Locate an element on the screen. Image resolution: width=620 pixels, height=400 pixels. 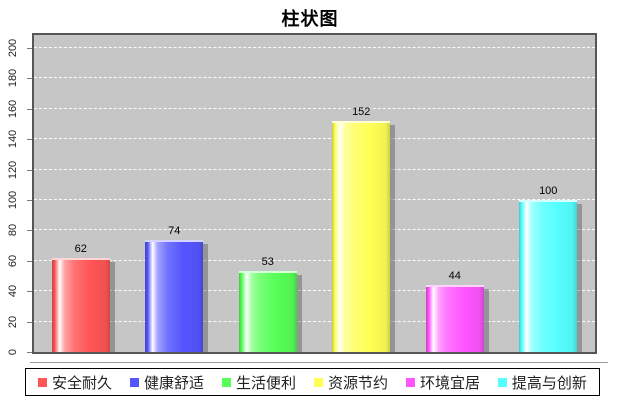
y-axis-tick-label: 200 is located at coordinates (13, 48).